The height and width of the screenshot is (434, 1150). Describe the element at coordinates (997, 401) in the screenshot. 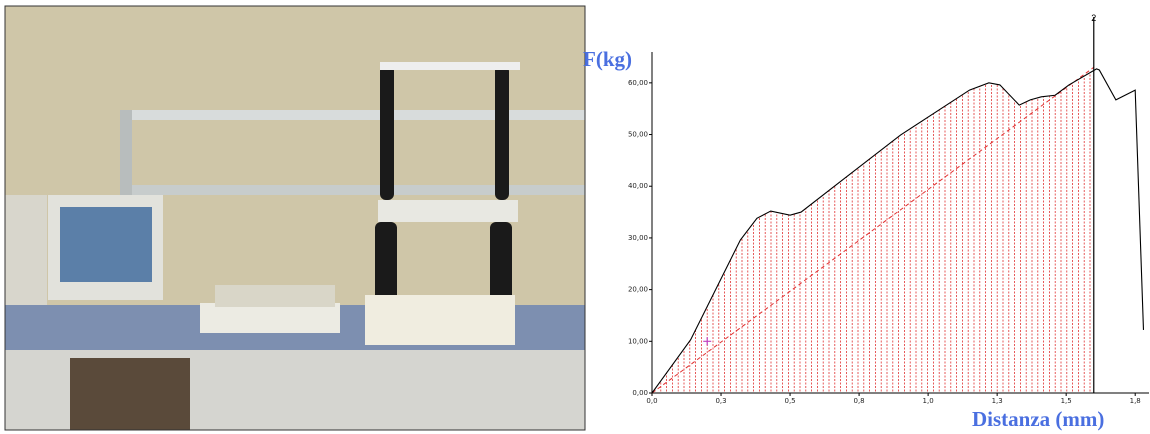

I see `x-tick-label: 1,3` at that location.